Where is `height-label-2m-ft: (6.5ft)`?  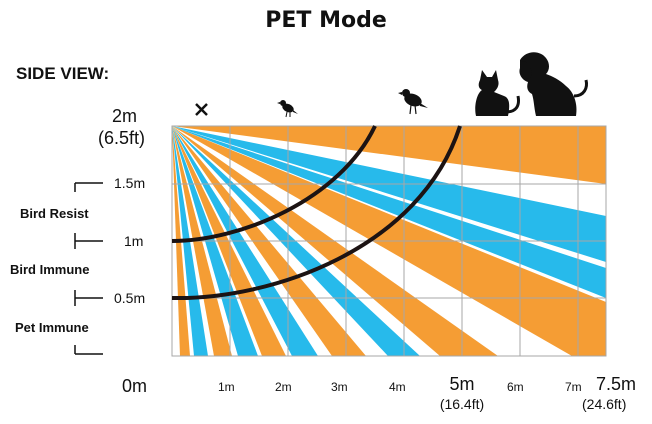
height-label-2m-ft: (6.5ft) is located at coordinates (122, 138).